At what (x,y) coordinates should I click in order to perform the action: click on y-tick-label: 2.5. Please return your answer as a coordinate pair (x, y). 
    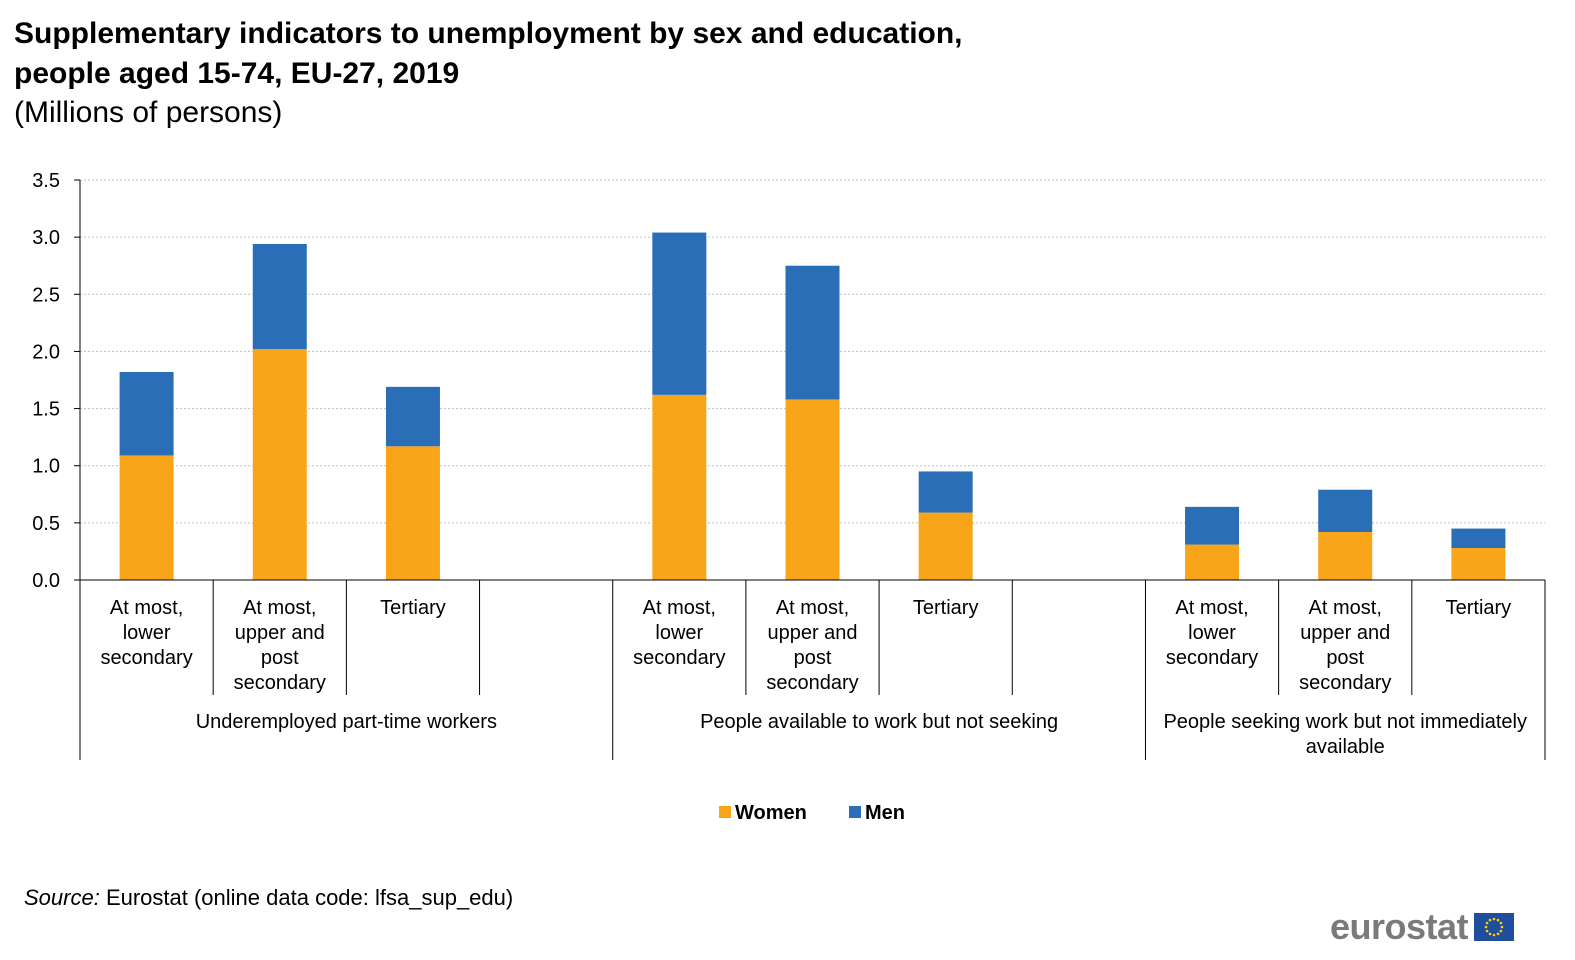
    Looking at the image, I should click on (46, 295).